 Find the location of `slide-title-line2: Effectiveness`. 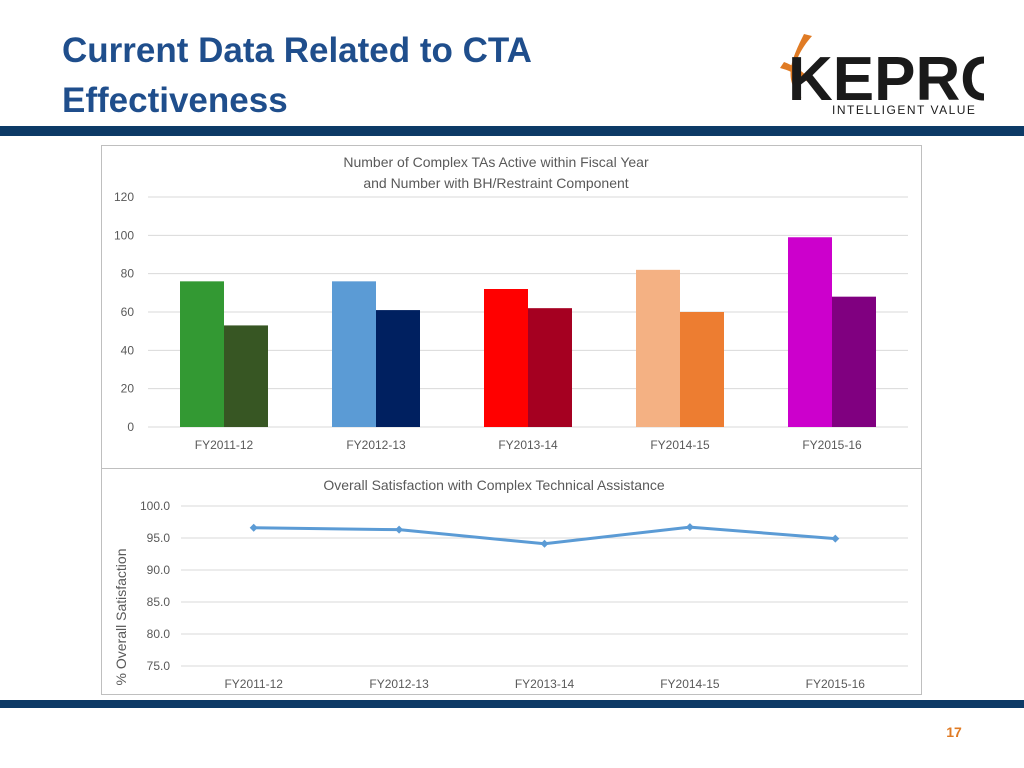

slide-title-line2: Effectiveness is located at coordinates (175, 100).